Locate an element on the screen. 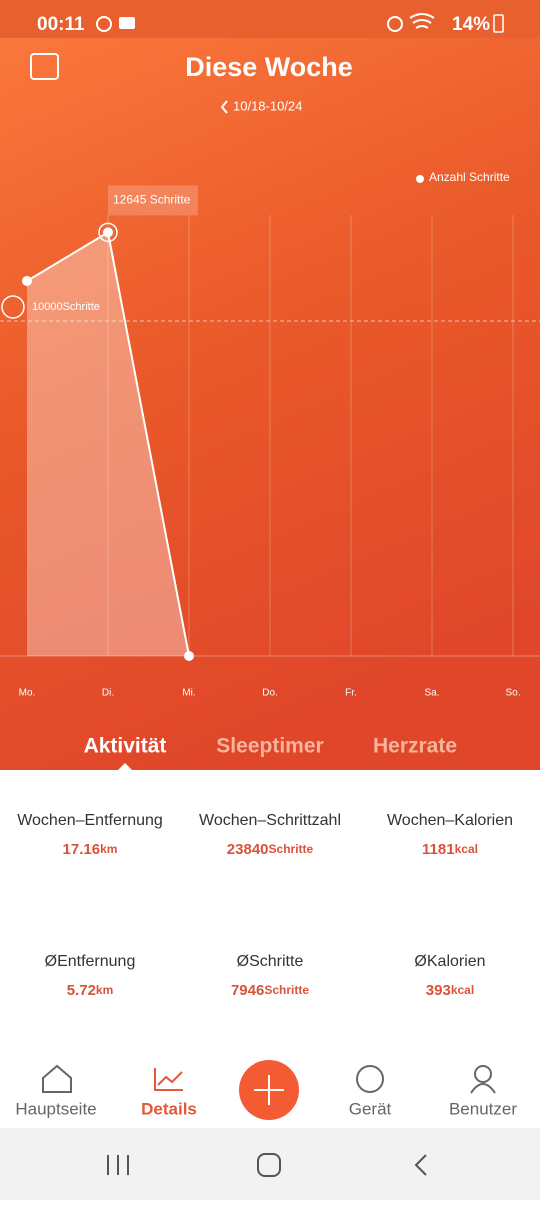 This screenshot has height=1205, width=540. user-icon-body is located at coordinates (483, 1088).